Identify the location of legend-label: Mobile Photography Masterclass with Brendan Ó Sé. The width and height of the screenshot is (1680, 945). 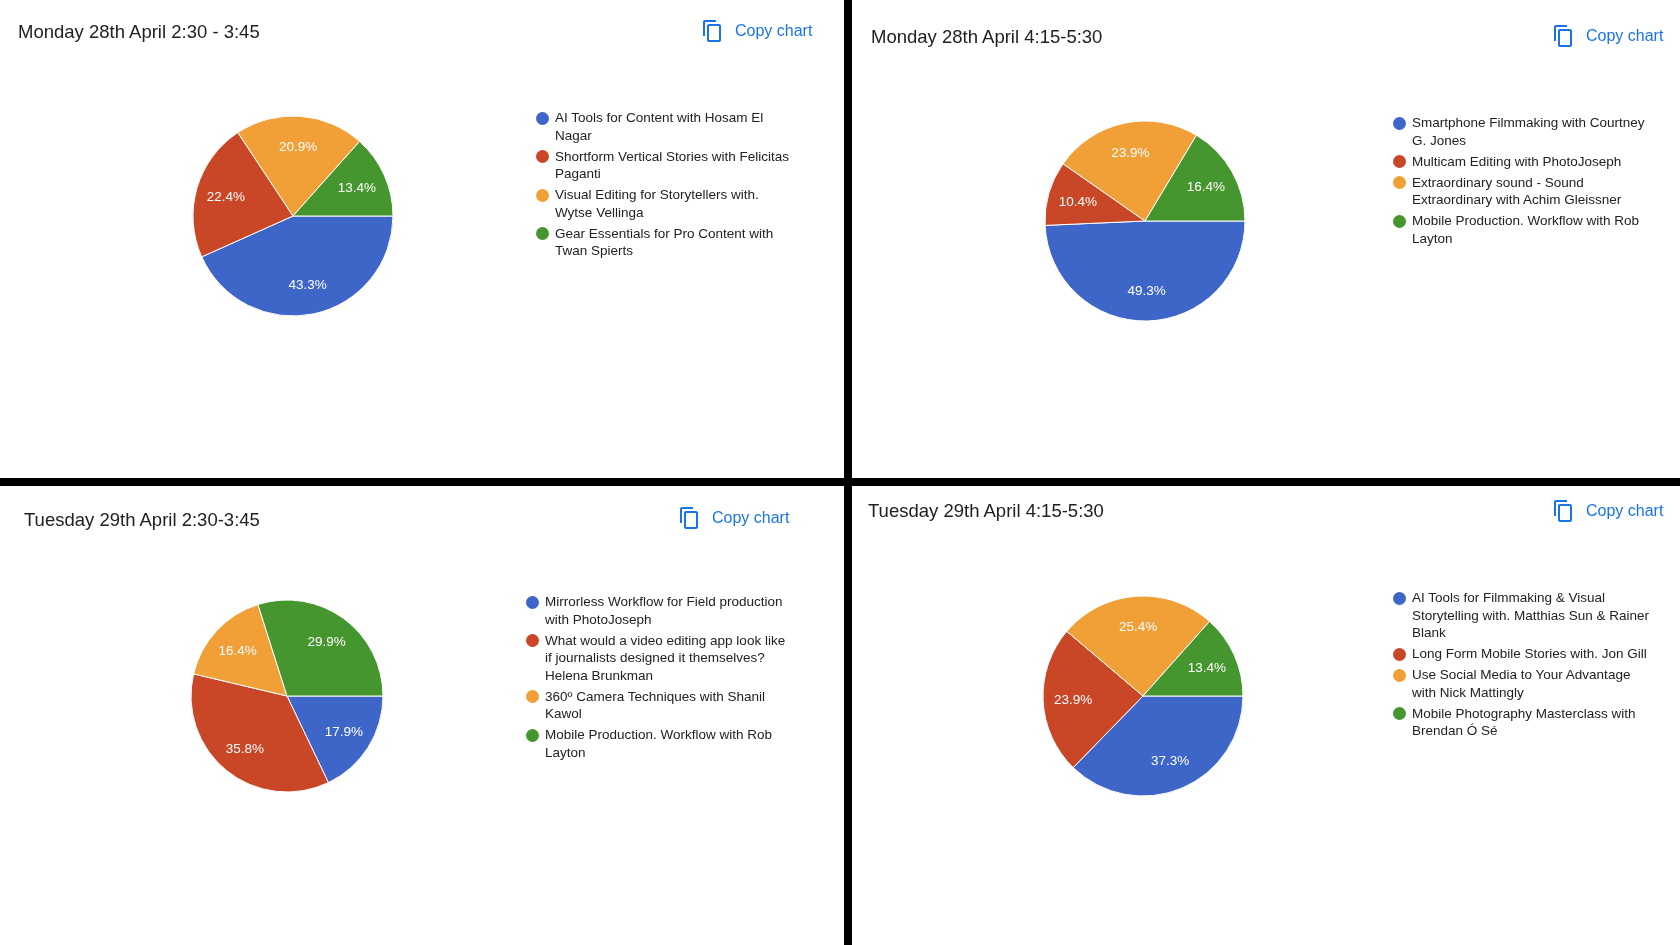
(1524, 722).